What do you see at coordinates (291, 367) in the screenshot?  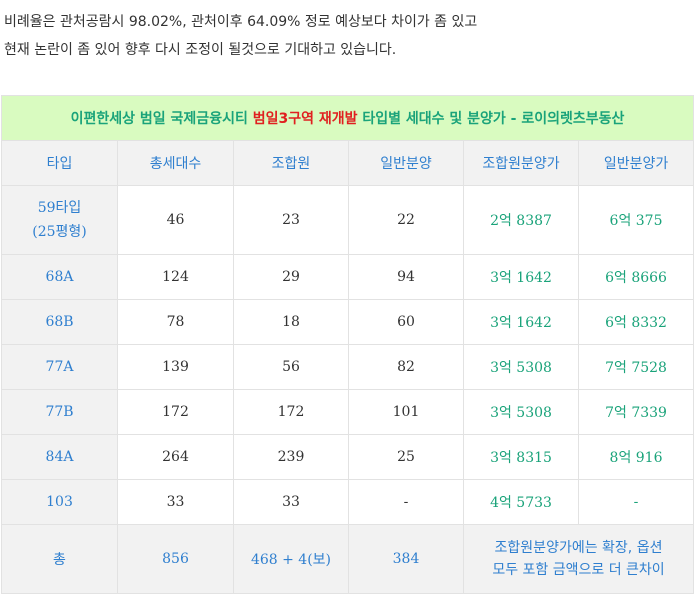 I see `cell-member: 56` at bounding box center [291, 367].